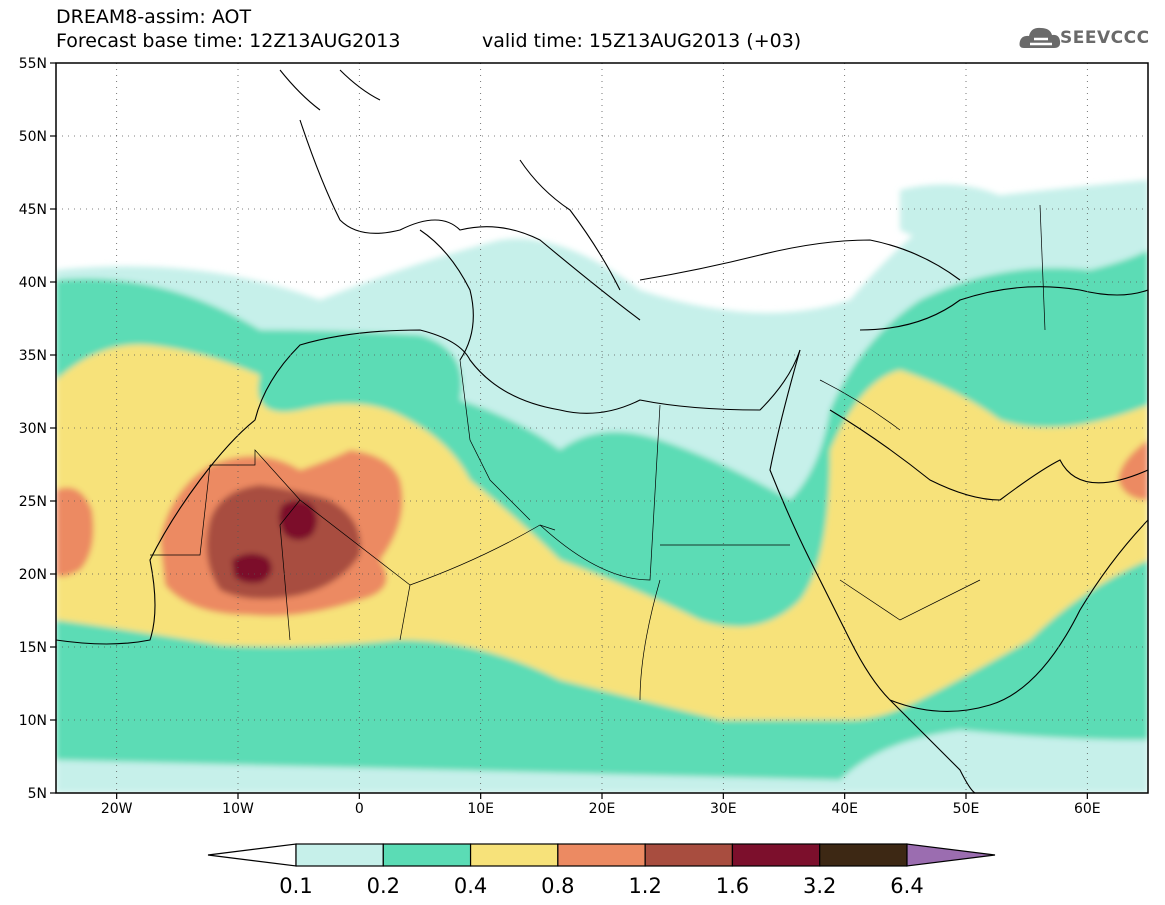 The height and width of the screenshot is (905, 1165). I want to click on logo-text: SEEVCCC, so click(1105, 38).